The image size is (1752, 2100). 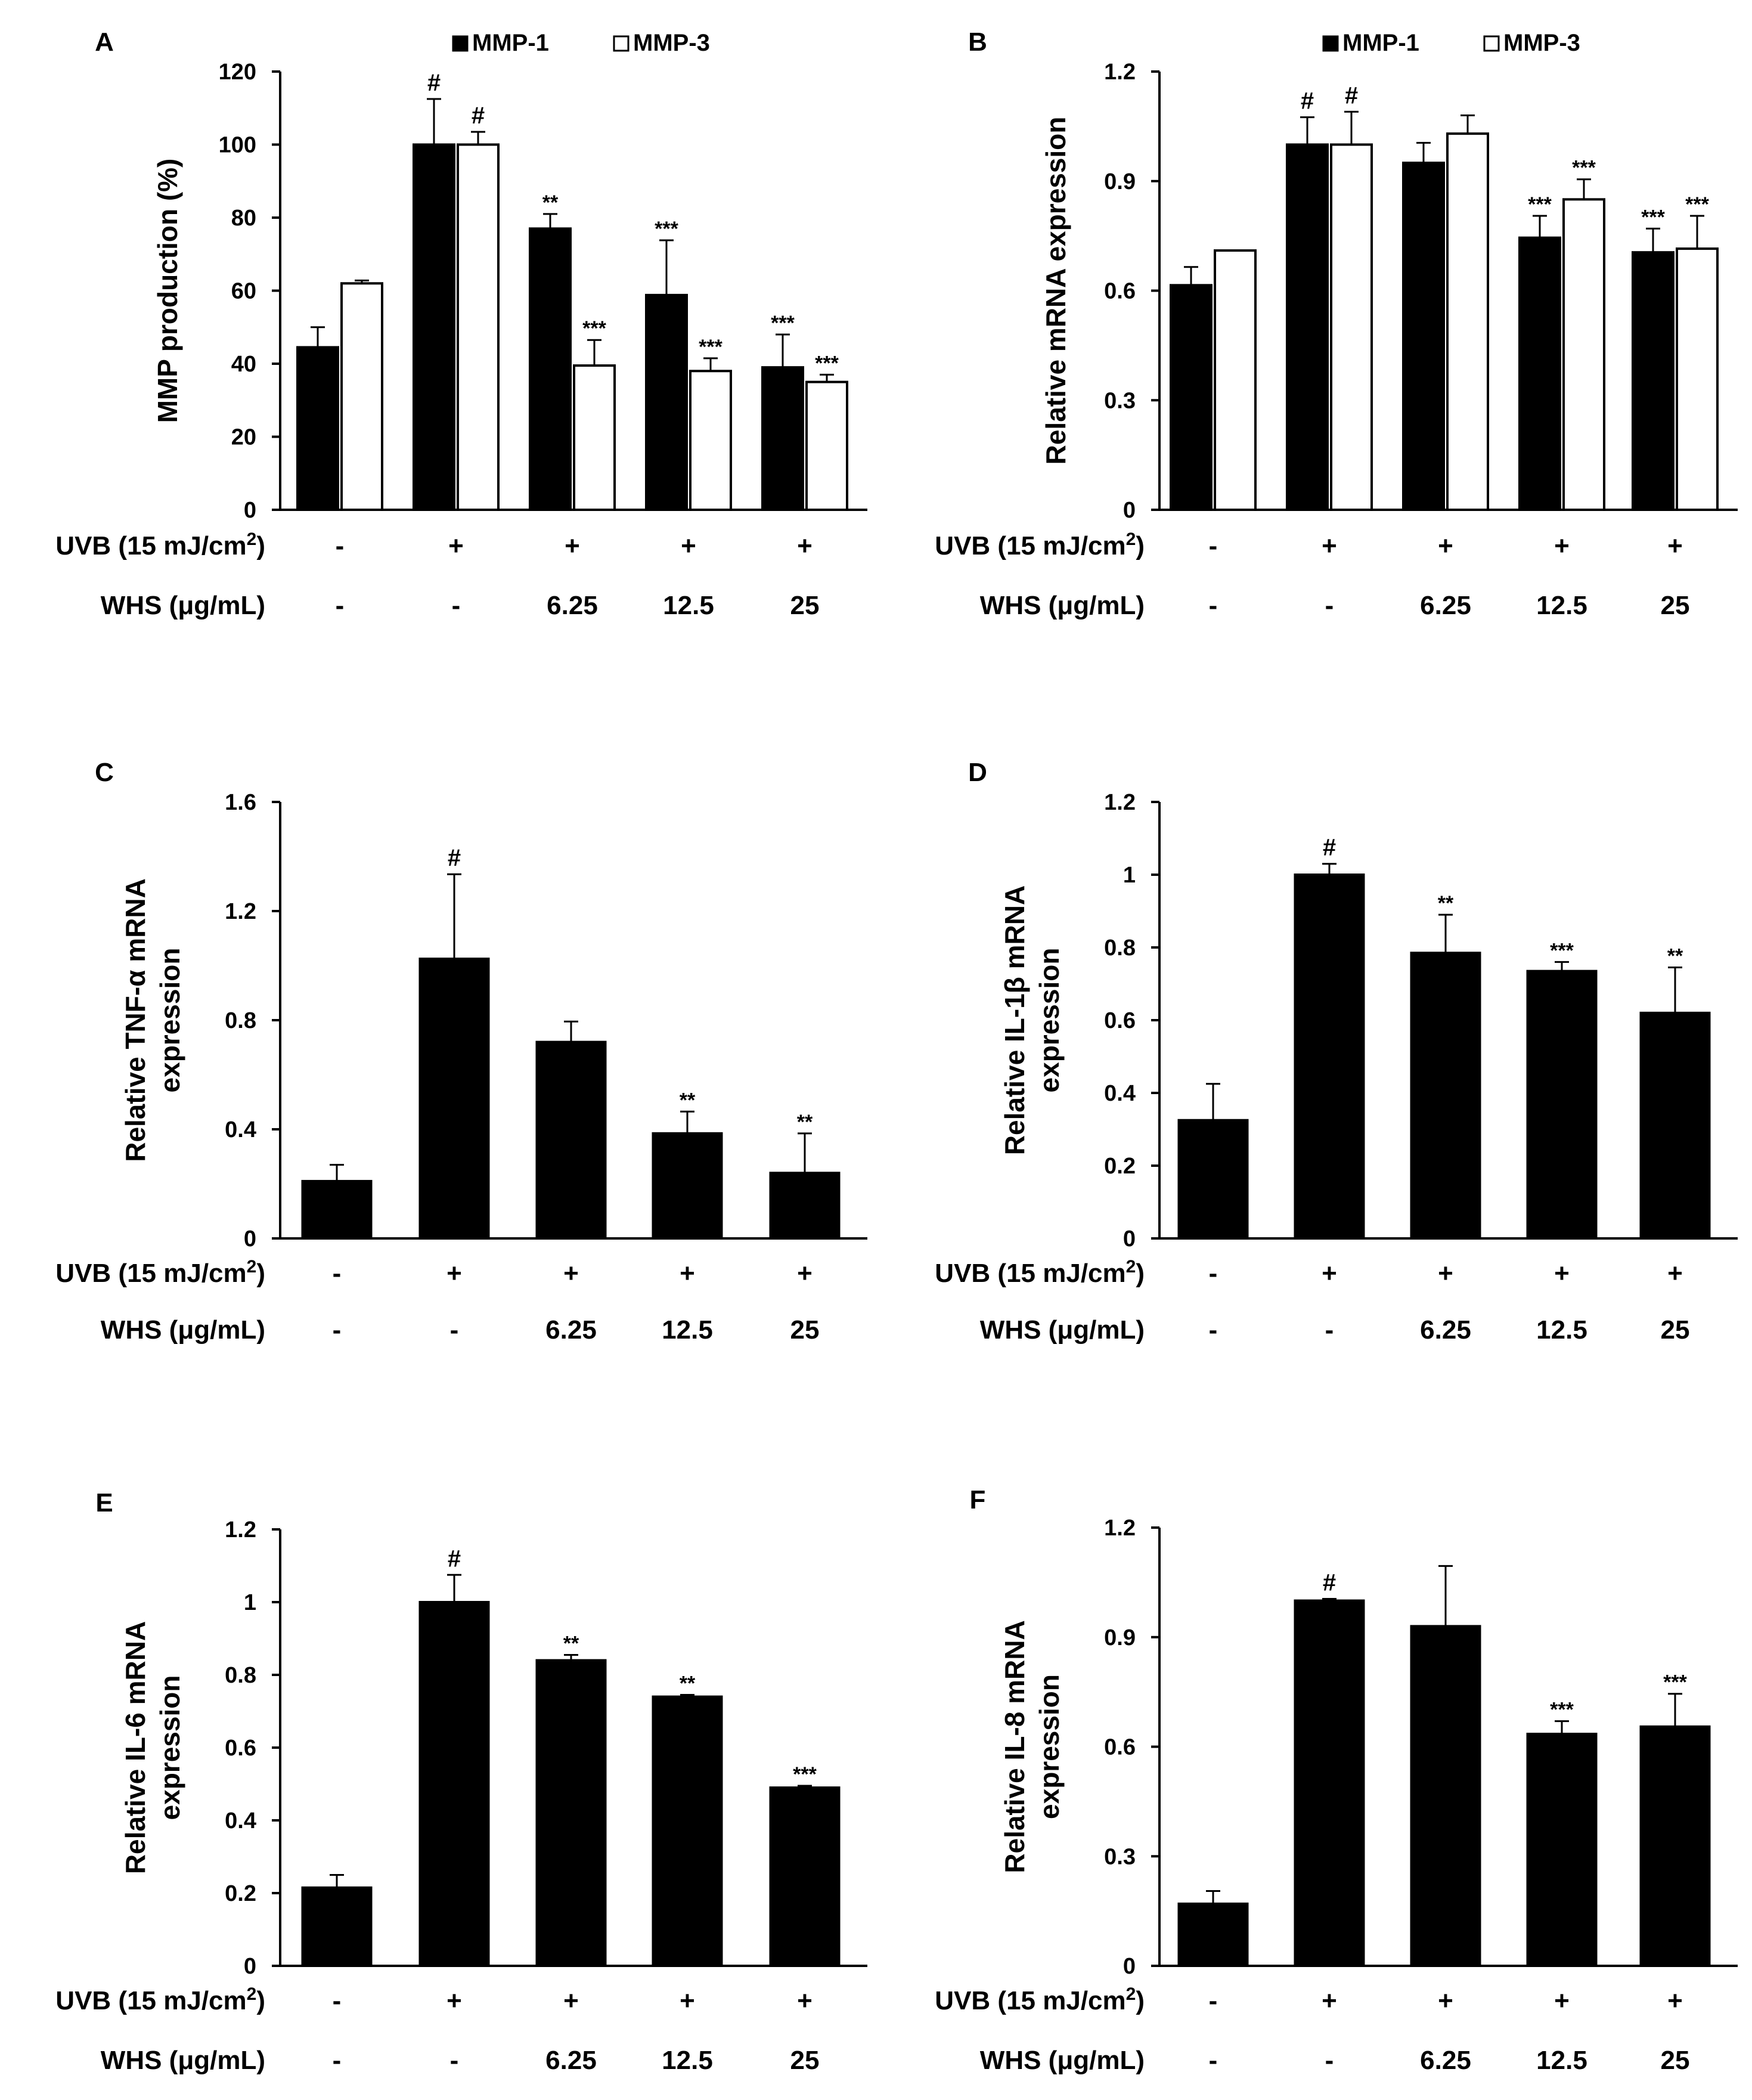 I want to click on y-tick-label: 1.6, so click(x=240, y=802).